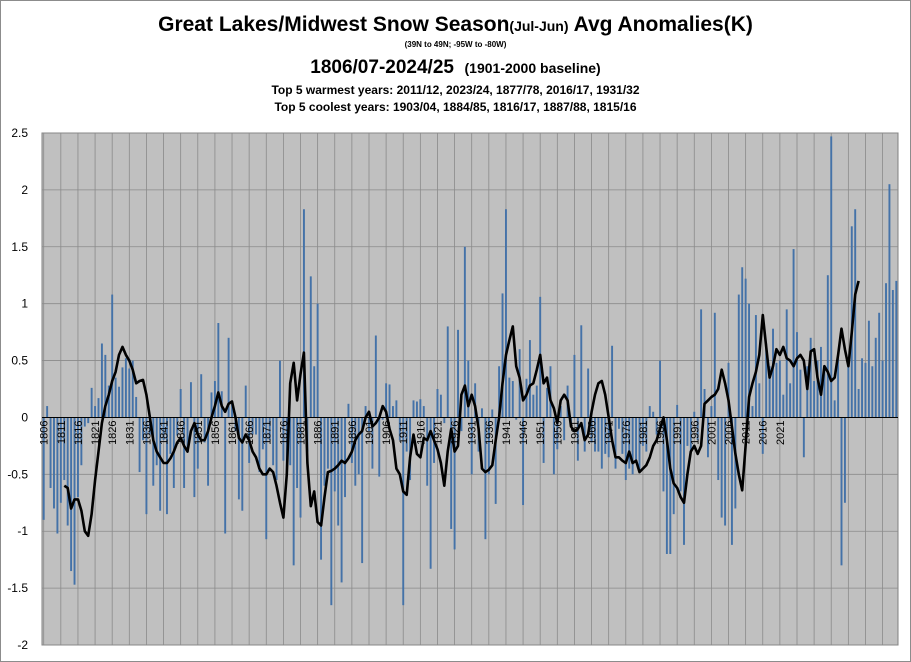 This screenshot has height=662, width=911. I want to click on x-tick-label: 1936, so click(490, 432).